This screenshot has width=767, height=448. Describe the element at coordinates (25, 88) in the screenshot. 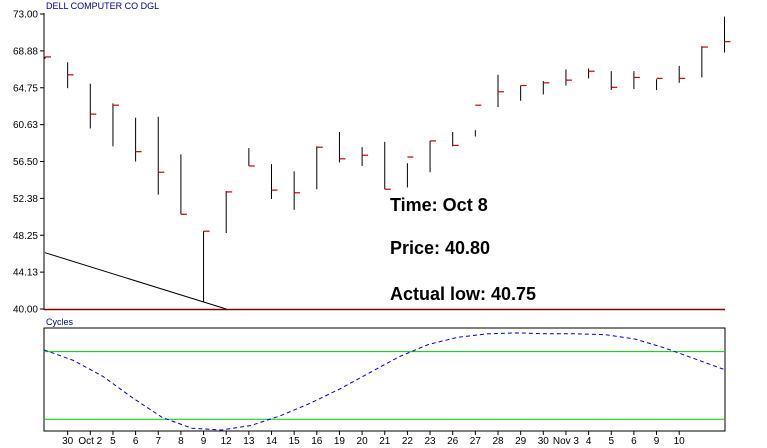

I see `y-tick-label: 64.75` at that location.